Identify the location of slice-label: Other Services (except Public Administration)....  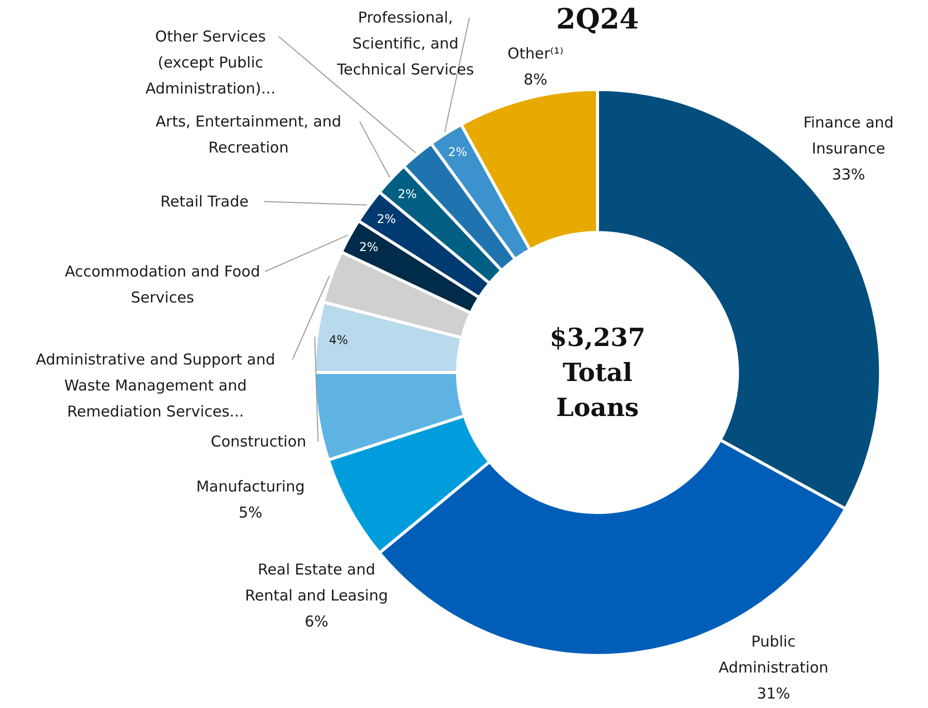
(211, 63).